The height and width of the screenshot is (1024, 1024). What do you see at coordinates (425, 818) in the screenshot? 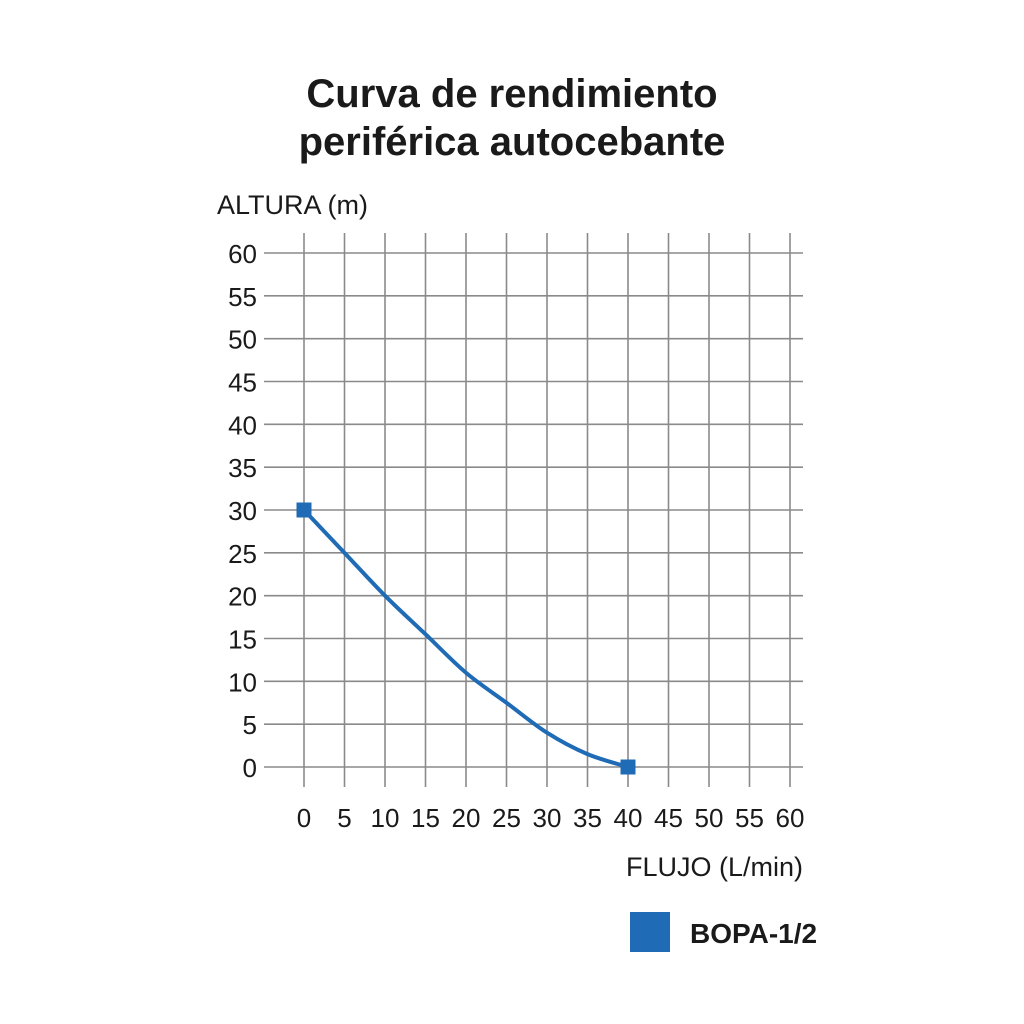
I see `x-tick-label-3: 15` at bounding box center [425, 818].